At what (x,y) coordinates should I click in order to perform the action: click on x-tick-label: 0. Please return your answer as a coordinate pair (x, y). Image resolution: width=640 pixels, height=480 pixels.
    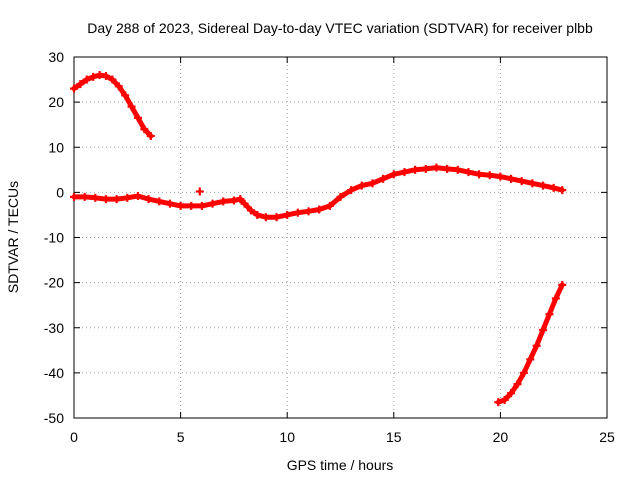
    Looking at the image, I should click on (74, 437).